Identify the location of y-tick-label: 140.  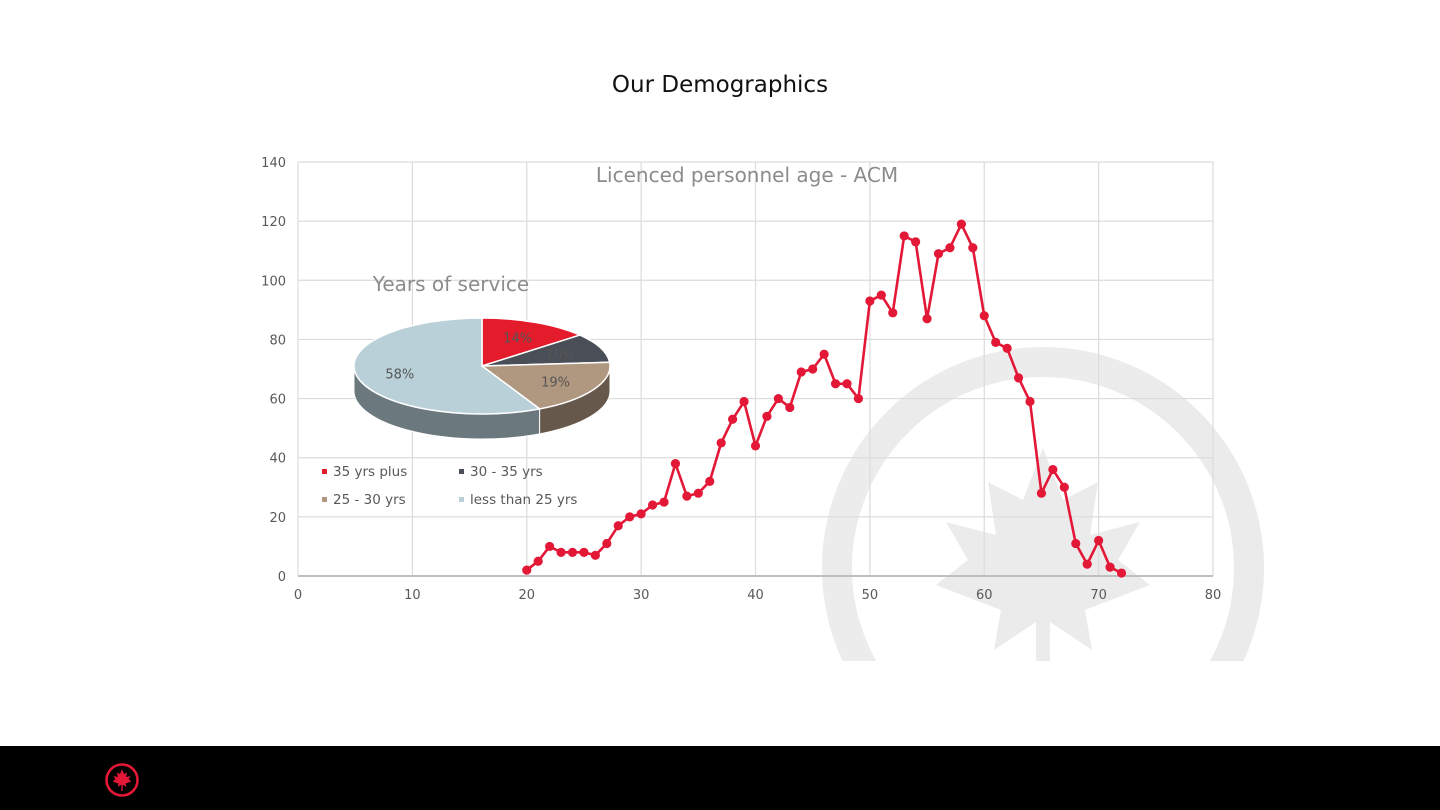
(273, 163).